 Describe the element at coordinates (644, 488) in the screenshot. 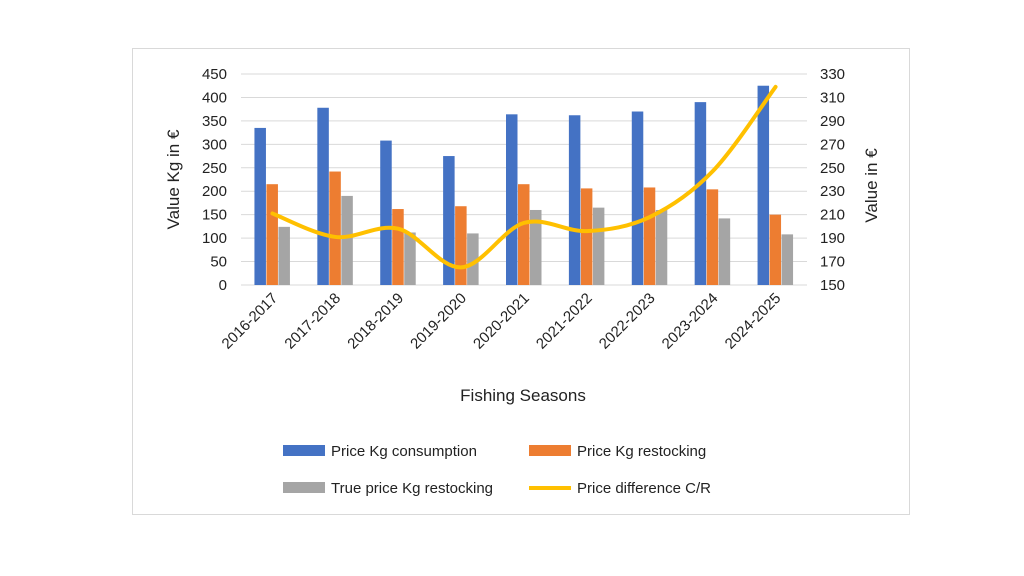

I see `legend-label: Price difference C/R` at that location.